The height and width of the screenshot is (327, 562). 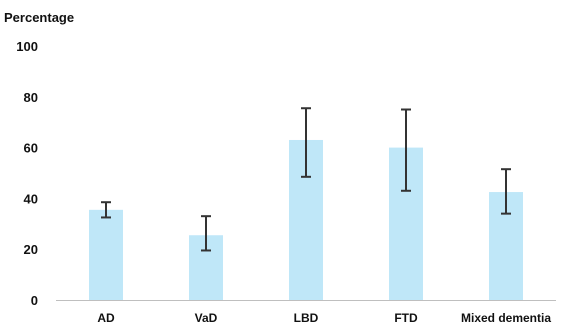 What do you see at coordinates (31, 148) in the screenshot?
I see `y-tick-label: 60` at bounding box center [31, 148].